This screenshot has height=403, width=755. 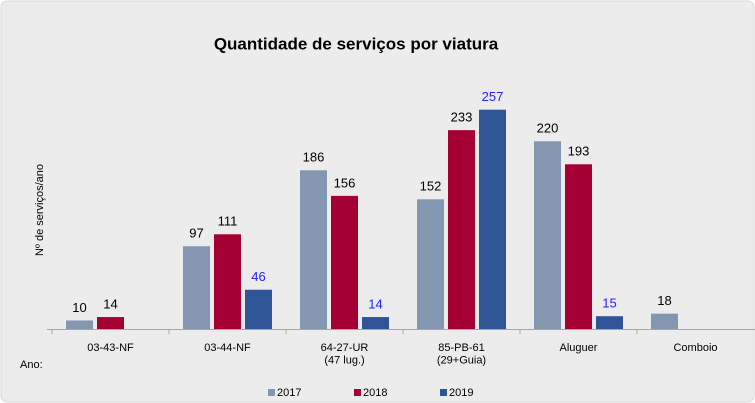 I want to click on y-axis-label: Nº de serviços/ano, so click(x=40, y=210).